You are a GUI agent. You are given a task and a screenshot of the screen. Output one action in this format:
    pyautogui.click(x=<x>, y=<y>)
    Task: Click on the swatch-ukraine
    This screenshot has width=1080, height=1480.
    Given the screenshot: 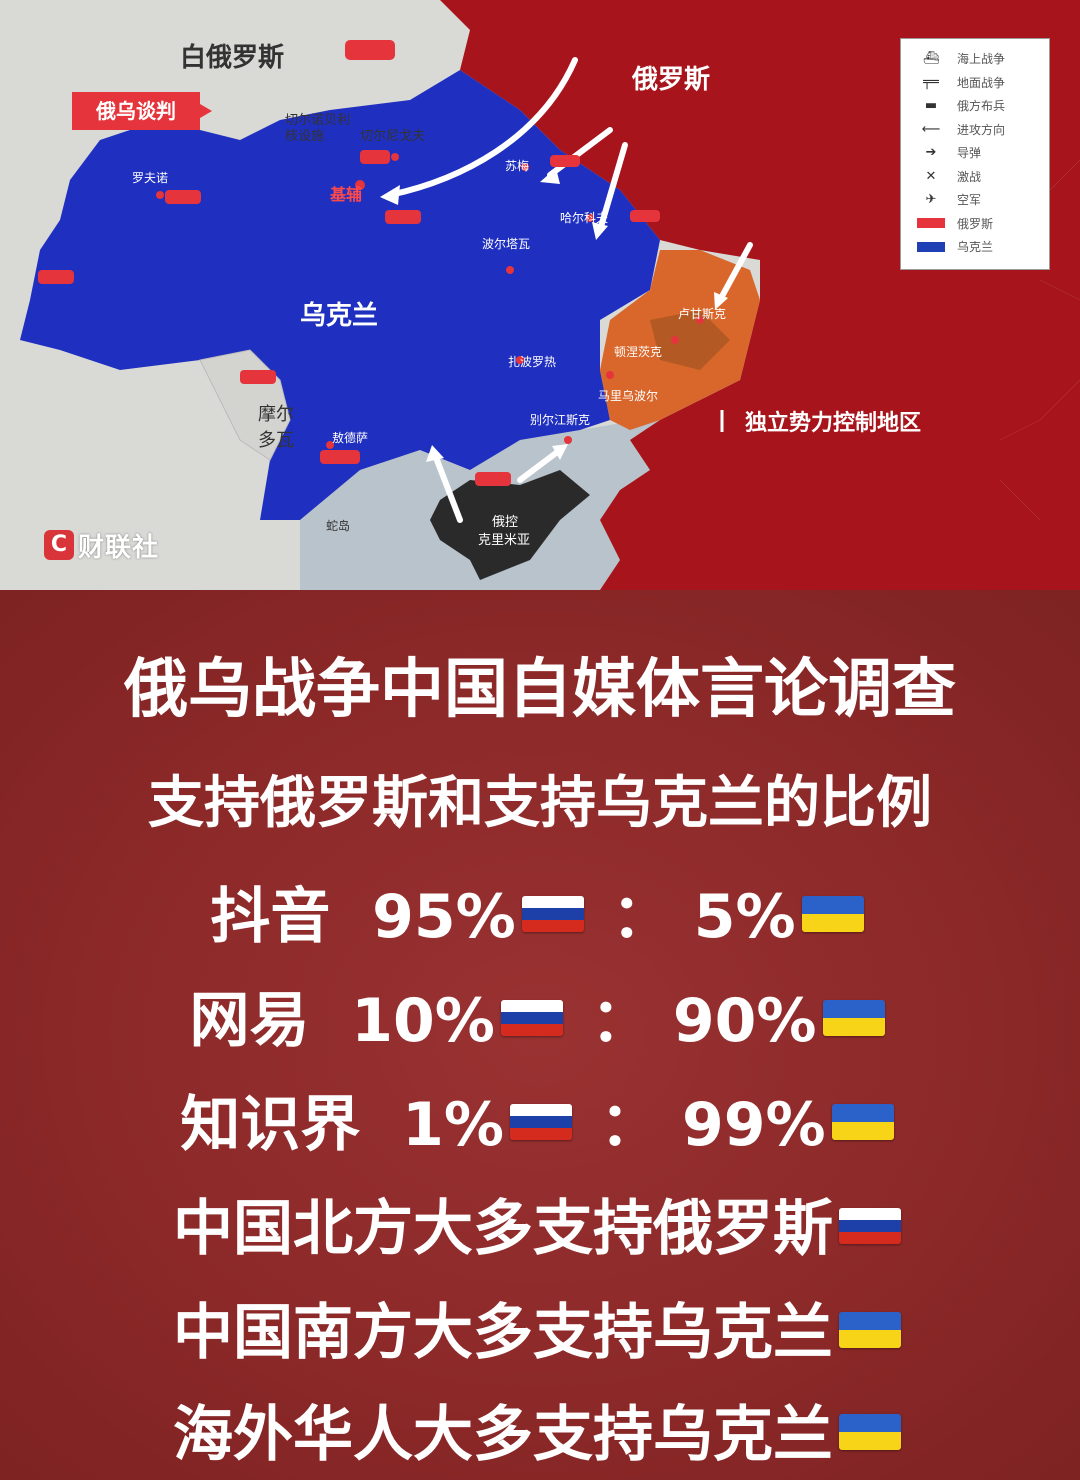 What is the action you would take?
    pyautogui.click(x=931, y=247)
    